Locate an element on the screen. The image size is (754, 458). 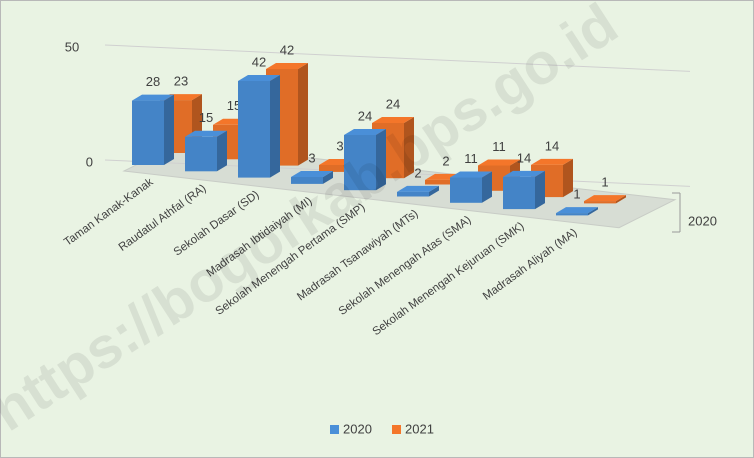
legend-label: 2021 is located at coordinates (419, 428).